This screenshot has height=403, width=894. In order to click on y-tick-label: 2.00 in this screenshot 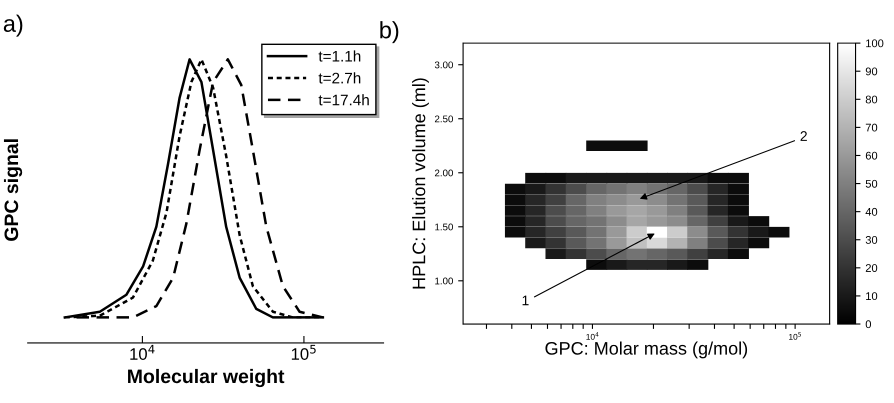, I will do `click(443, 172)`.